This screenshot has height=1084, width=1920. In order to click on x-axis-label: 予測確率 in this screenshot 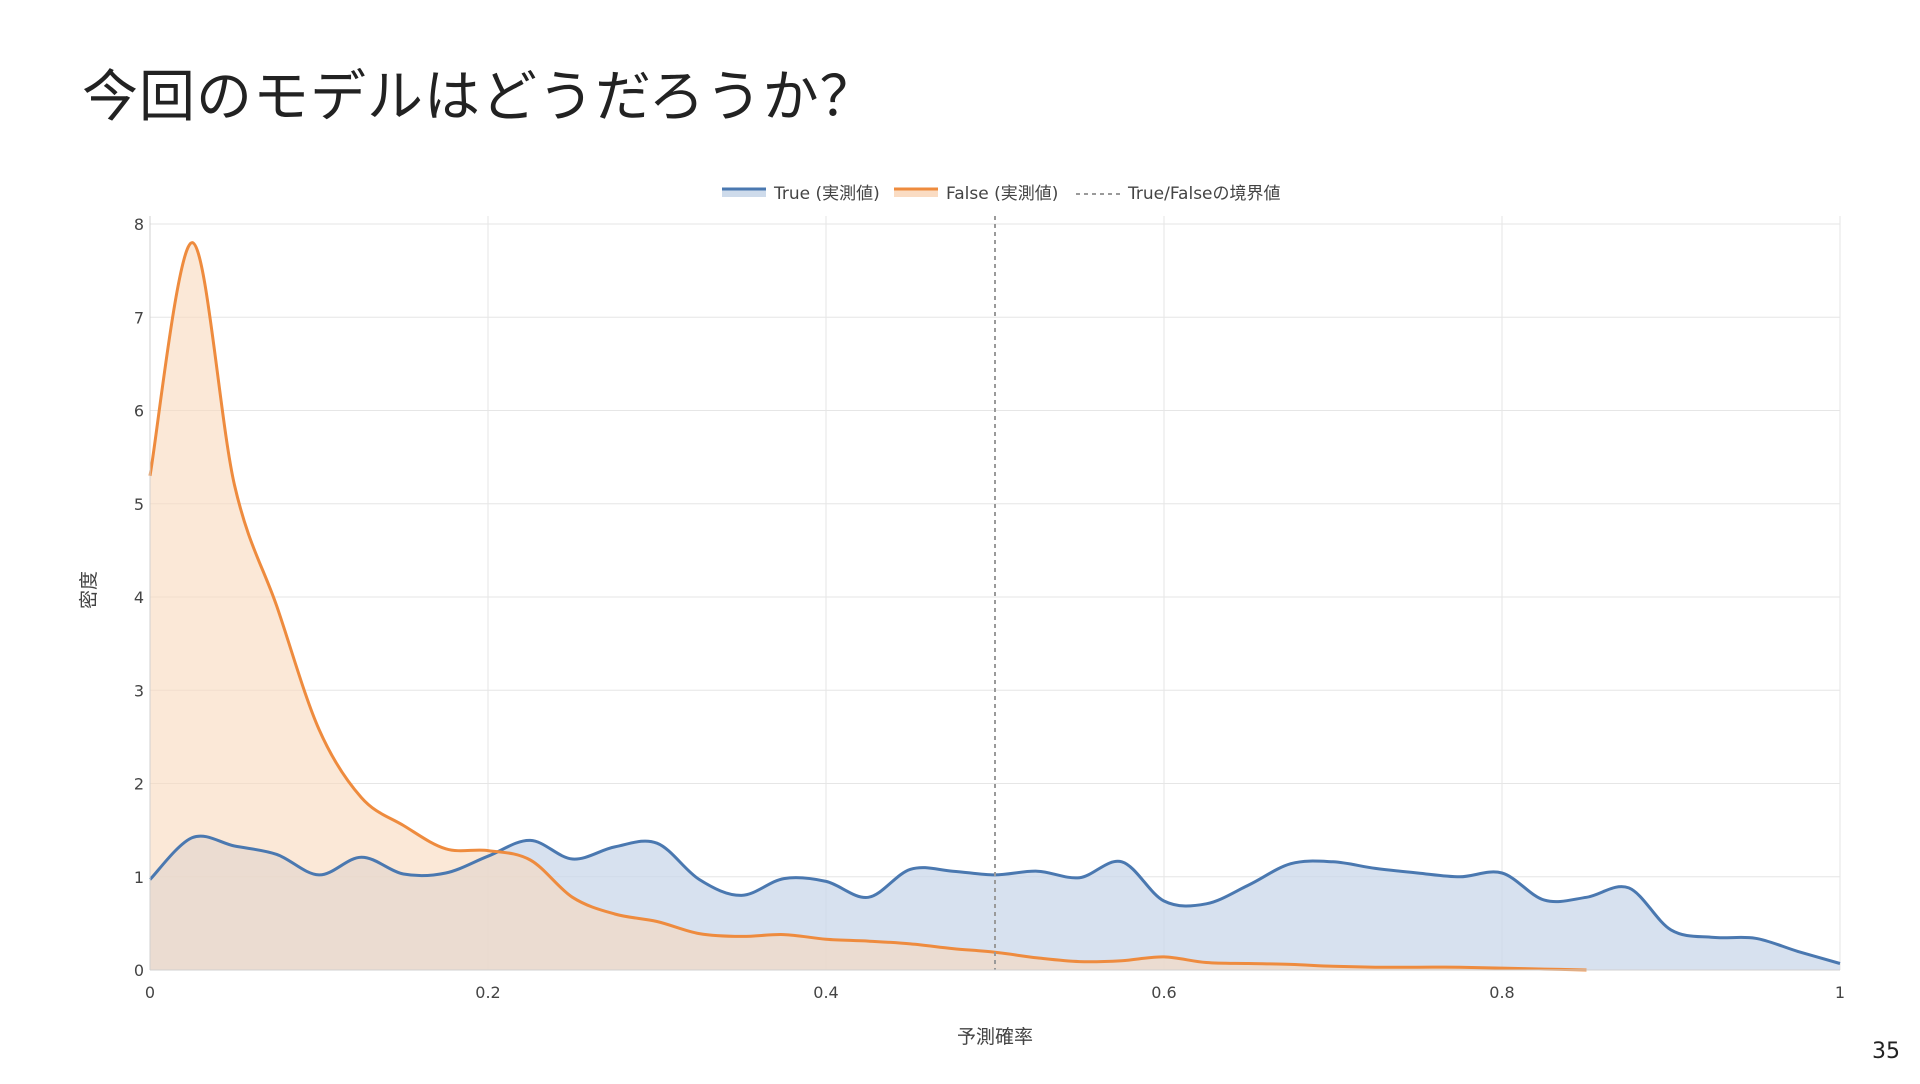, I will do `click(995, 1037)`.